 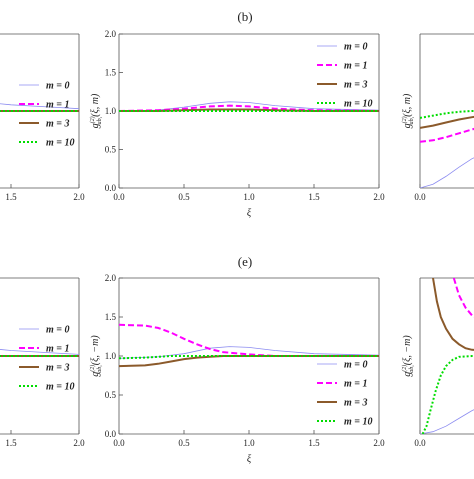 What do you see at coordinates (245, 261) in the screenshot?
I see `panel-label-e: (e)` at bounding box center [245, 261].